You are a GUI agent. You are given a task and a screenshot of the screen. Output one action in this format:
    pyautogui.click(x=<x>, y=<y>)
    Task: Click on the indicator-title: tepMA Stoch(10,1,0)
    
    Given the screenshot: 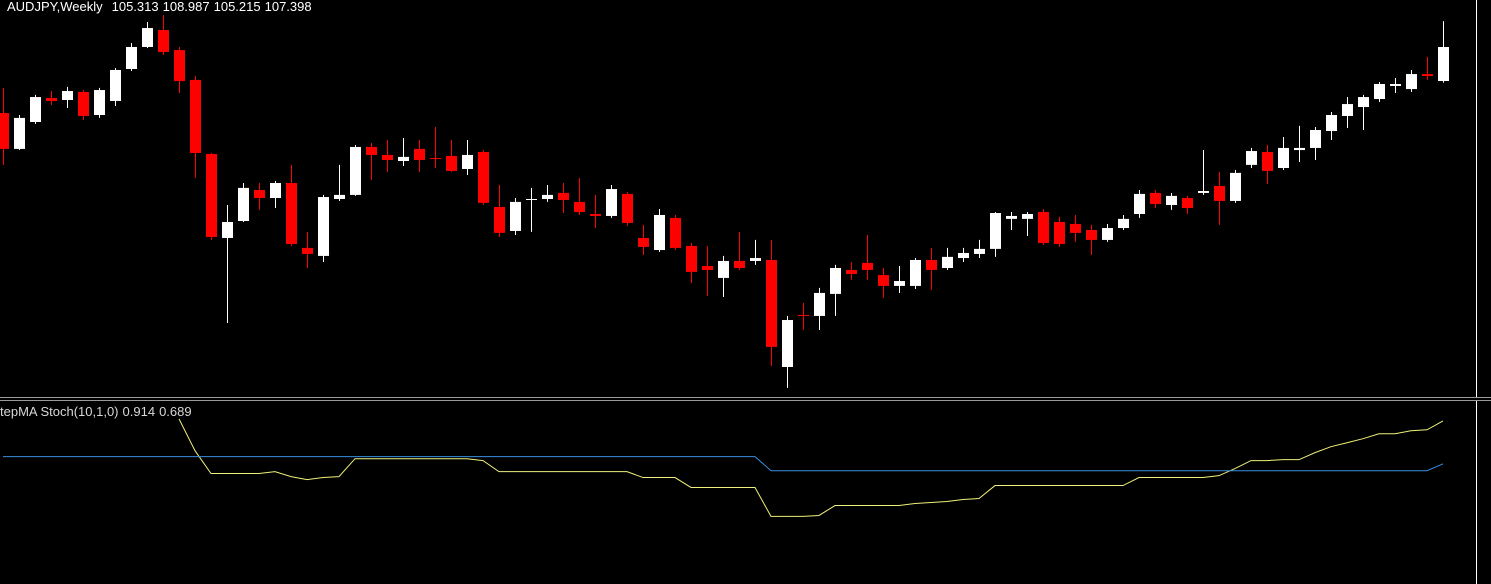 What is the action you would take?
    pyautogui.click(x=59, y=411)
    